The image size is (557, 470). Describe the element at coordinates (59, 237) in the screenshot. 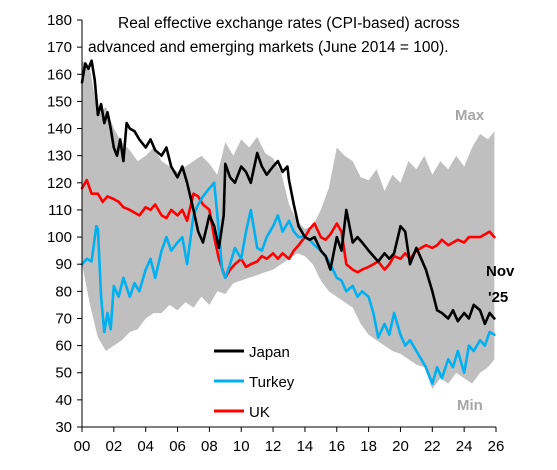

I see `y-tick-label: 100` at that location.